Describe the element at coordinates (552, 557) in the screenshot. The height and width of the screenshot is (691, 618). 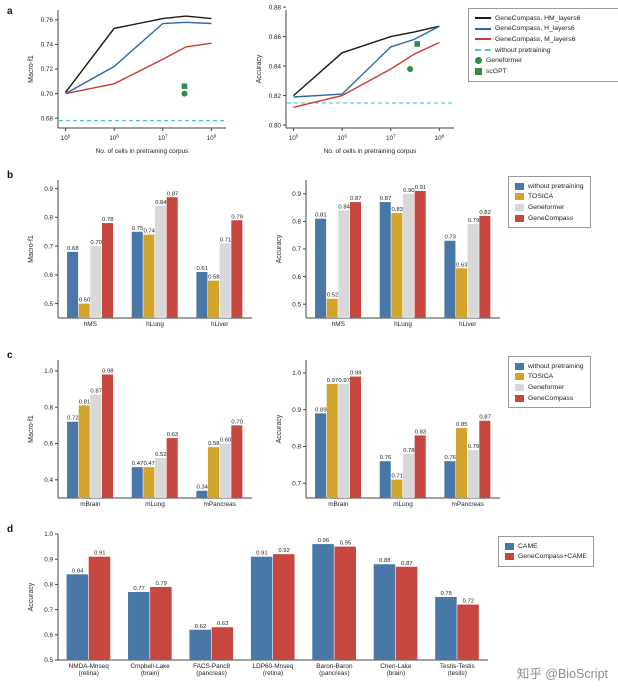
I see `legend-label: GeneCompass+CAME` at that location.